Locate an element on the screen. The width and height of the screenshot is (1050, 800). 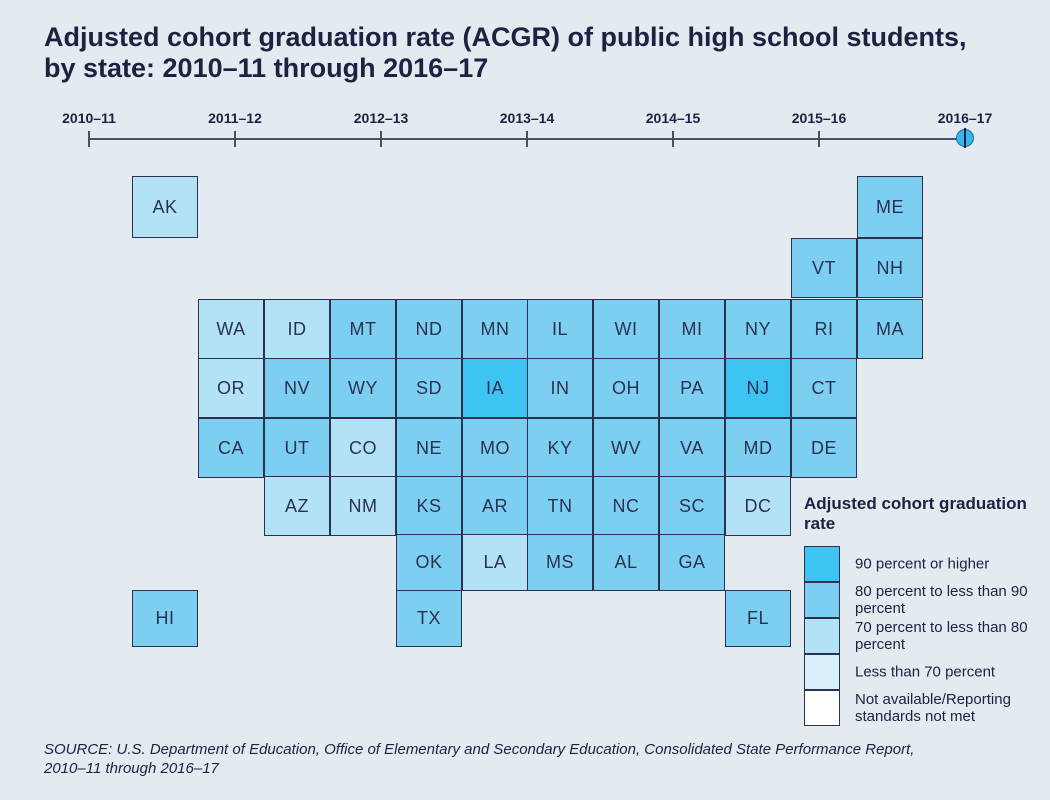
state-tile-or: OR is located at coordinates (231, 388).